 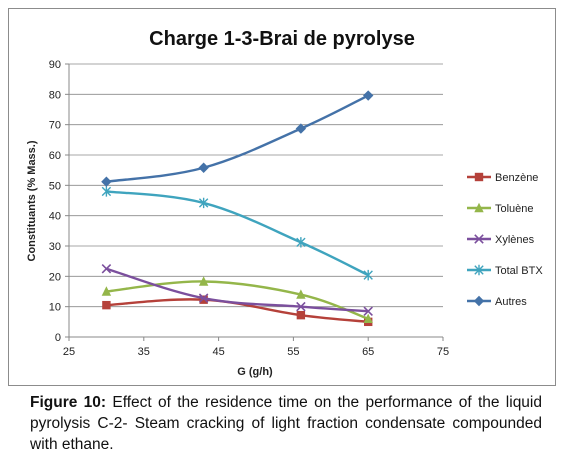 I want to click on legend-label: Autres, so click(x=511, y=302).